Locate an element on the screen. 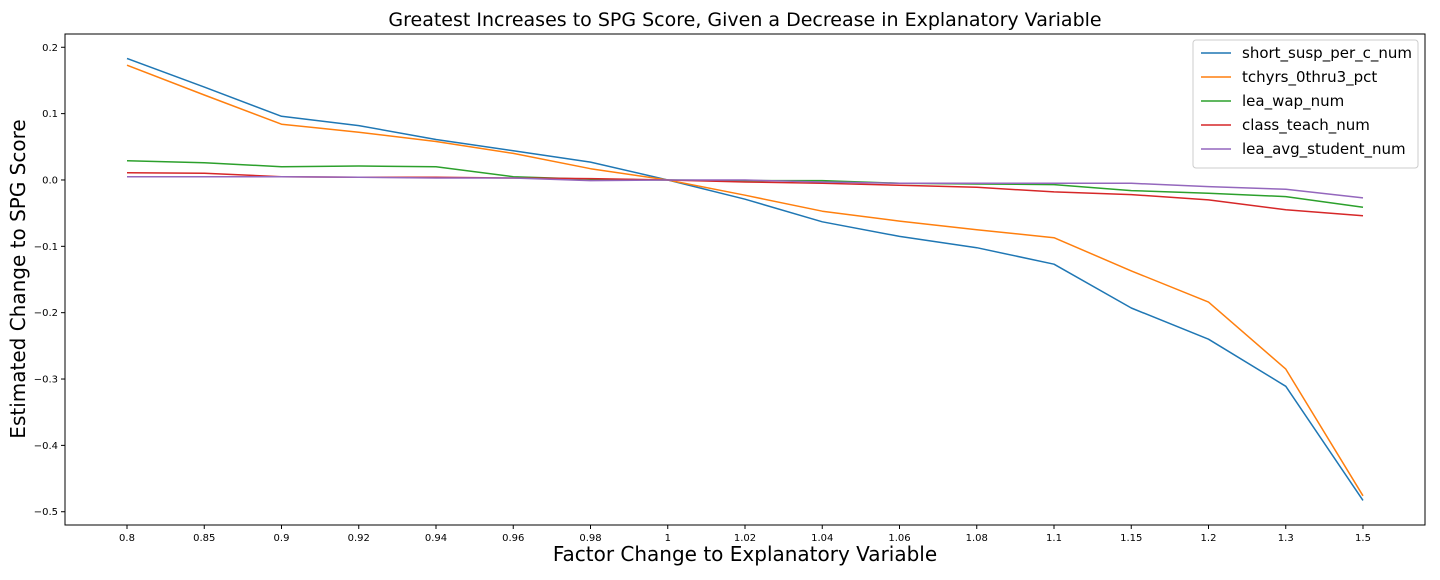 The image size is (1440, 580). series-line-class_teach_num is located at coordinates (745, 194).